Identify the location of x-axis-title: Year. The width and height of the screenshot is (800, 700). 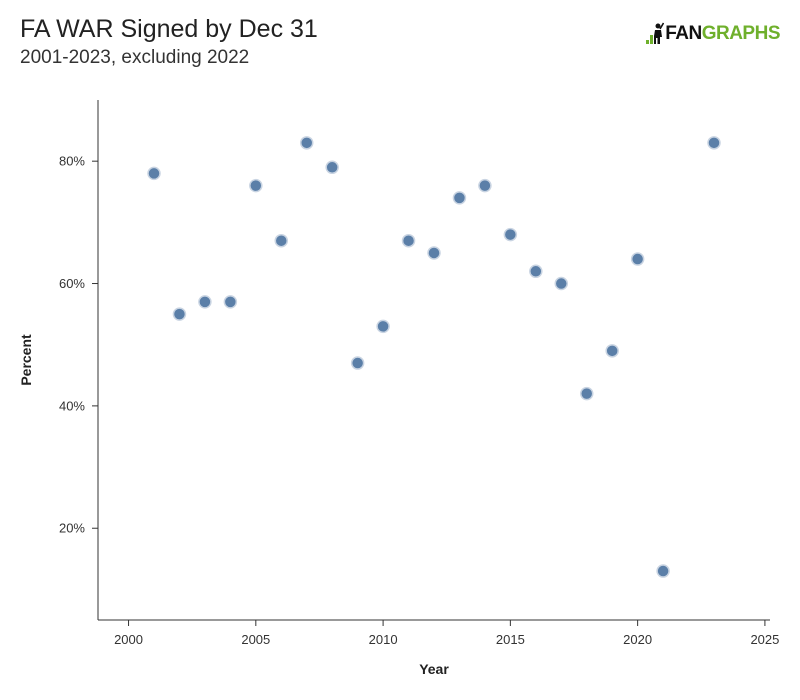
(434, 669).